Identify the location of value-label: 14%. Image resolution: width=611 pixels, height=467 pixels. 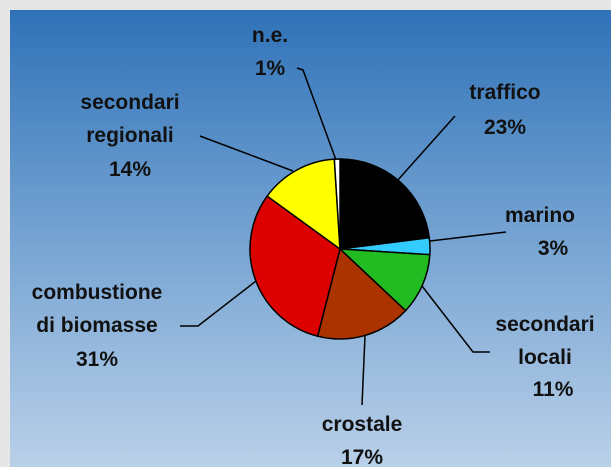
(130, 169).